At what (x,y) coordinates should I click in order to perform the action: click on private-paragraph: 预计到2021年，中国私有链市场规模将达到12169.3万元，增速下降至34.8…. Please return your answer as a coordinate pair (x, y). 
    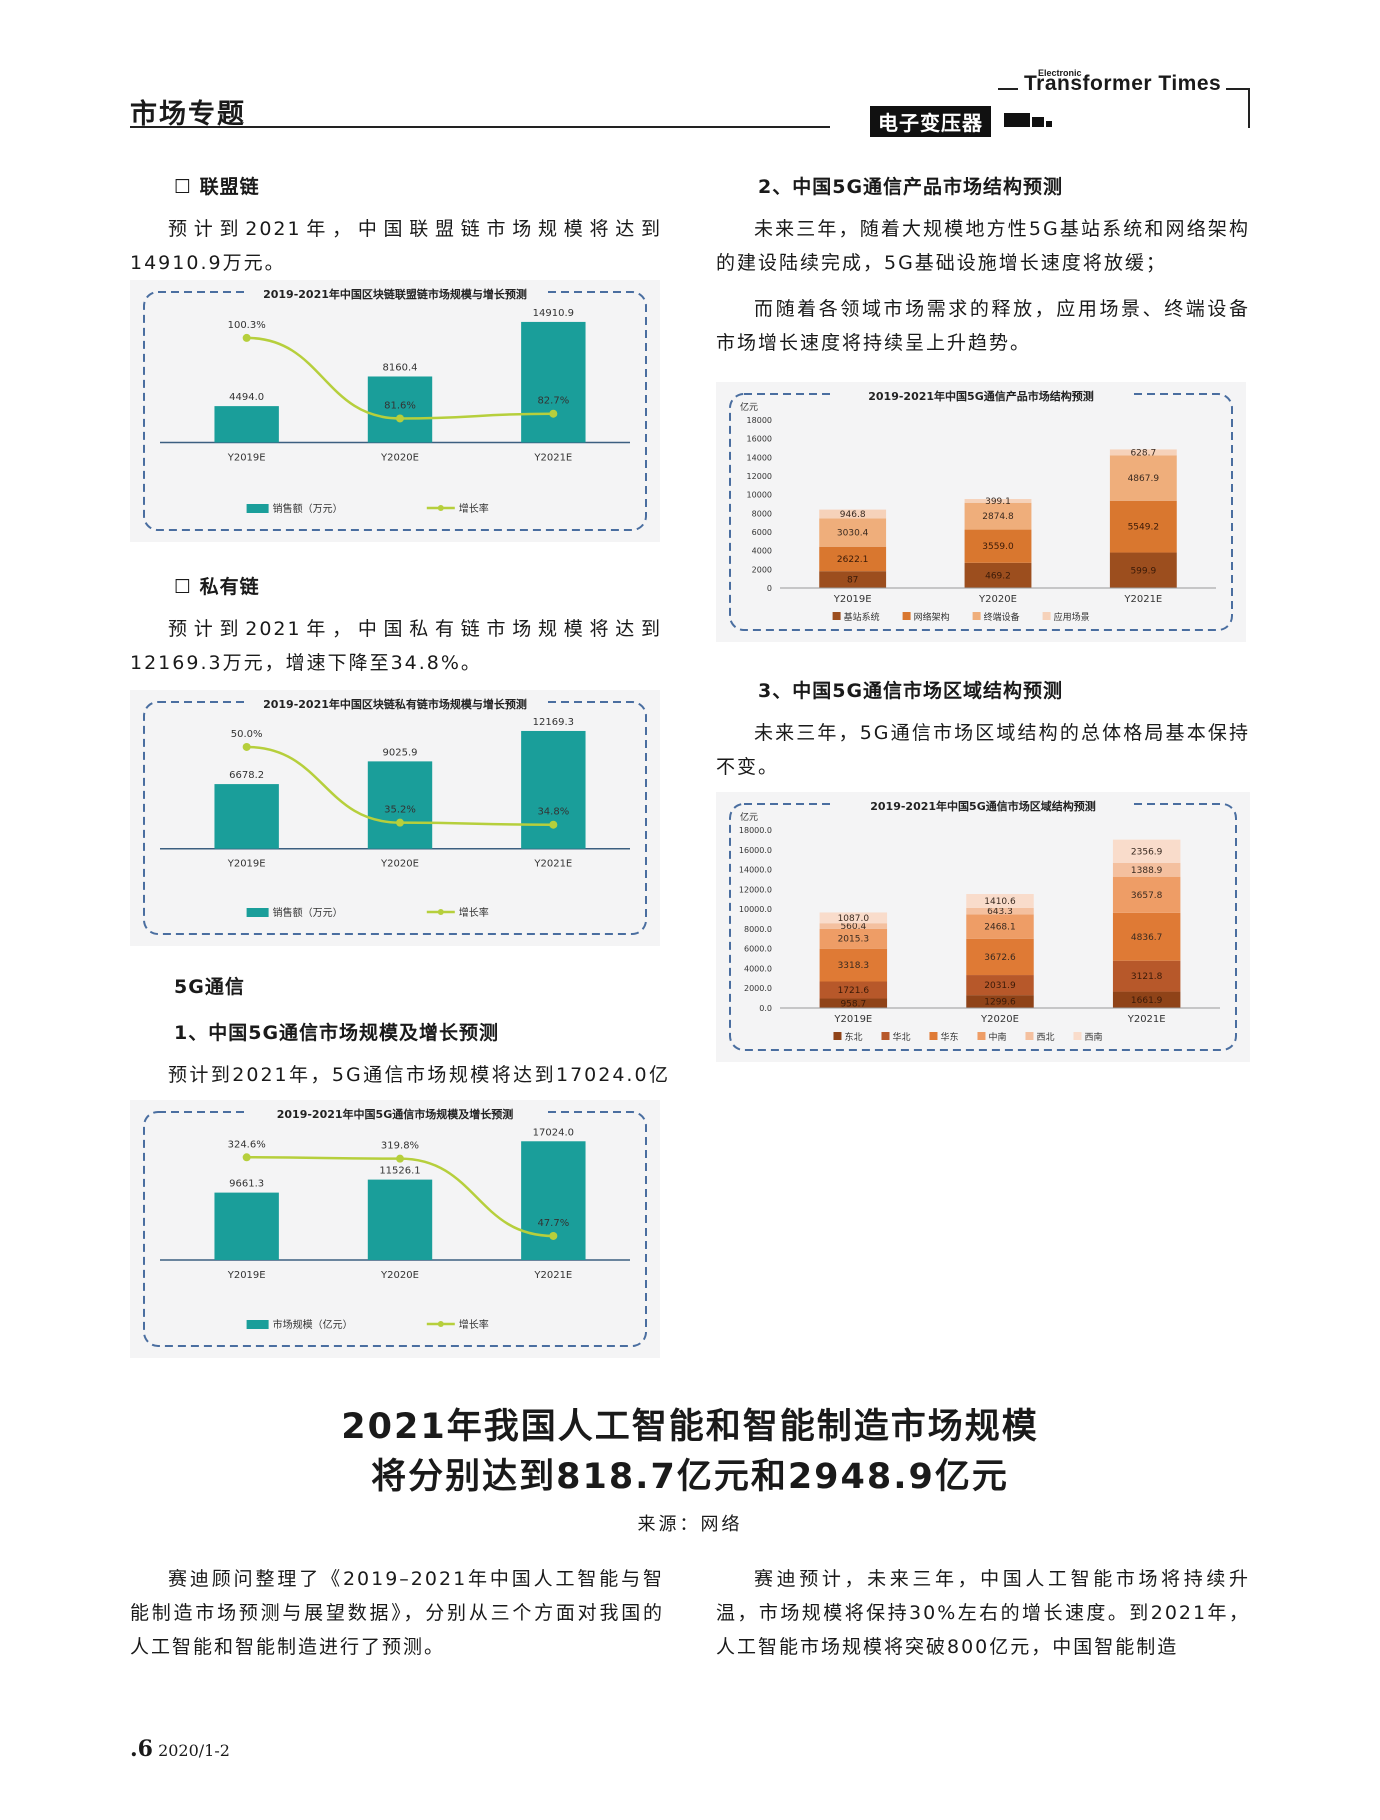
    Looking at the image, I should click on (396, 646).